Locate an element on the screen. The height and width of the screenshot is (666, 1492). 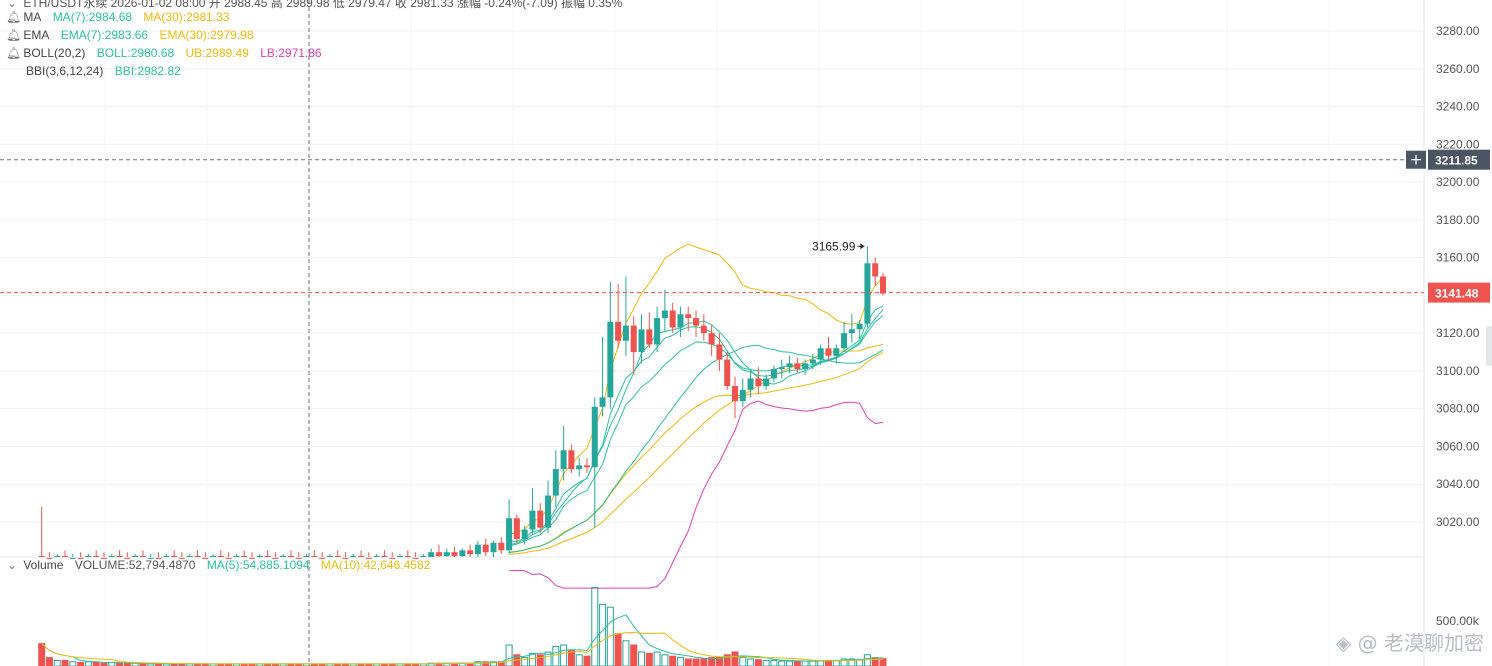
crosshair-plus-button is located at coordinates (1416, 159).